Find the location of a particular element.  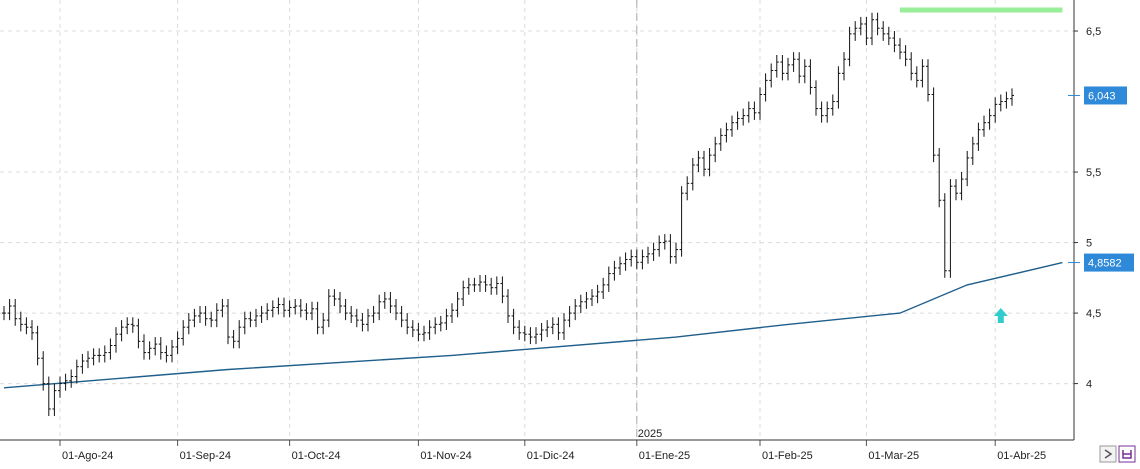

year-label: 2025 is located at coordinates (650, 434).